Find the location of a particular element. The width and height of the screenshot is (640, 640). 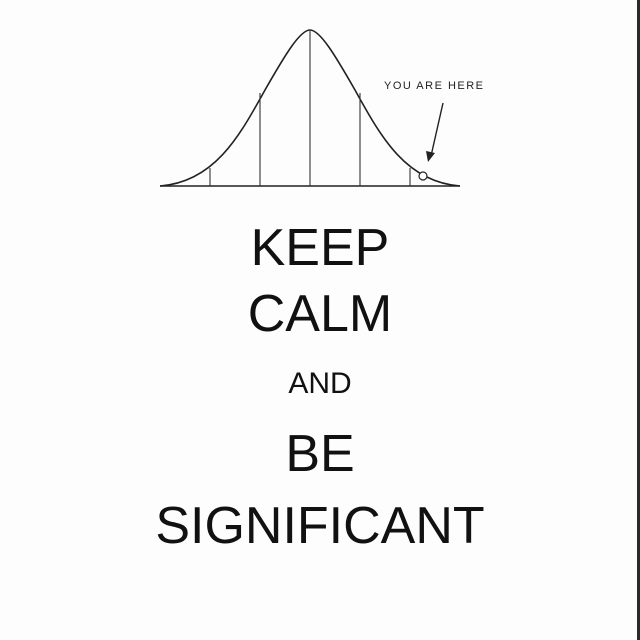

slogan-line-keep: KEEP is located at coordinates (320, 248).